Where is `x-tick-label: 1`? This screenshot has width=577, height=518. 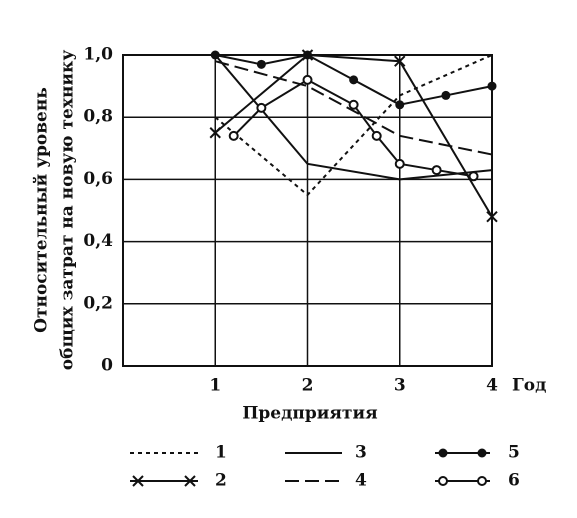
x-tick-label: 1 is located at coordinates (215, 386).